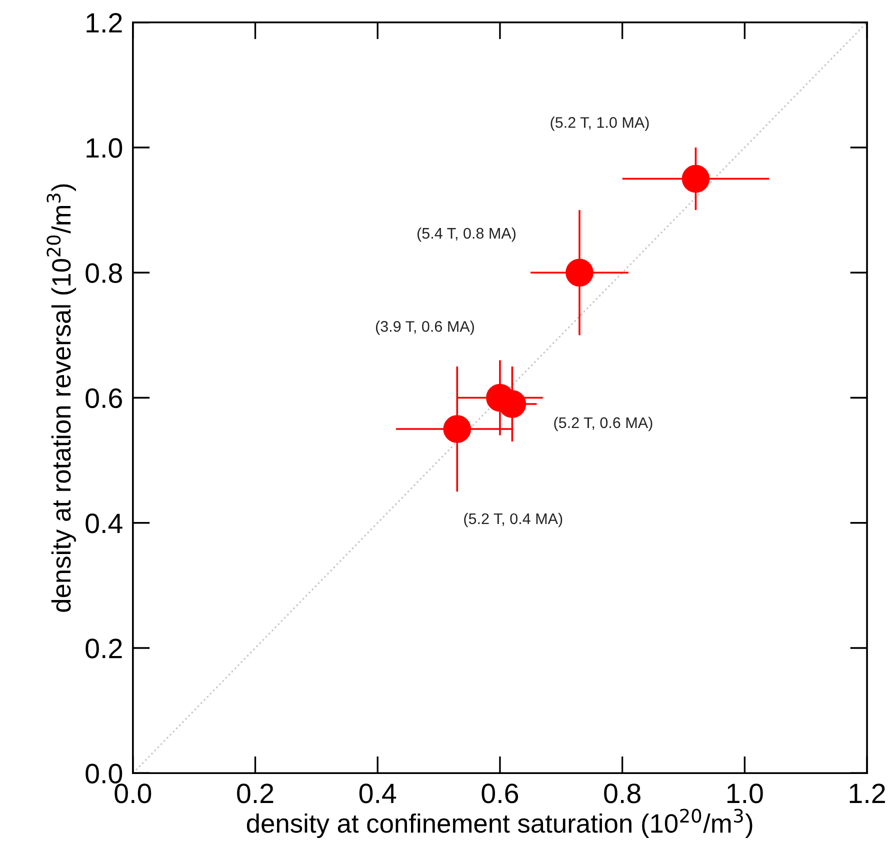 The width and height of the screenshot is (892, 860). Describe the element at coordinates (513, 520) in the screenshot. I see `annotation: (5.2 T, 0.4 MA)` at that location.